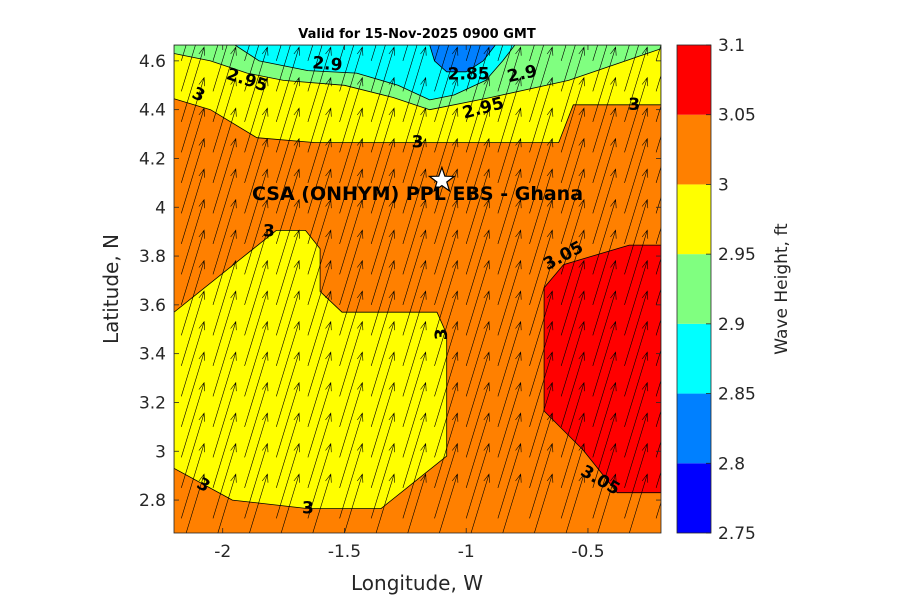 This screenshot has height=600, width=900. What do you see at coordinates (466, 552) in the screenshot?
I see `x-tick-label: -1` at bounding box center [466, 552].